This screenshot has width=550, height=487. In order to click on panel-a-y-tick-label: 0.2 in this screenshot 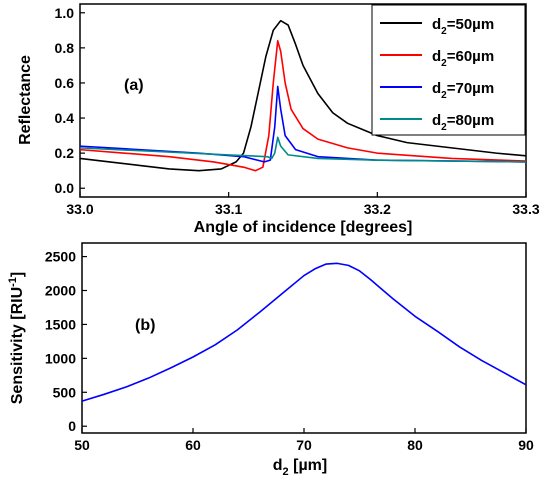, I will do `click(65, 153)`.